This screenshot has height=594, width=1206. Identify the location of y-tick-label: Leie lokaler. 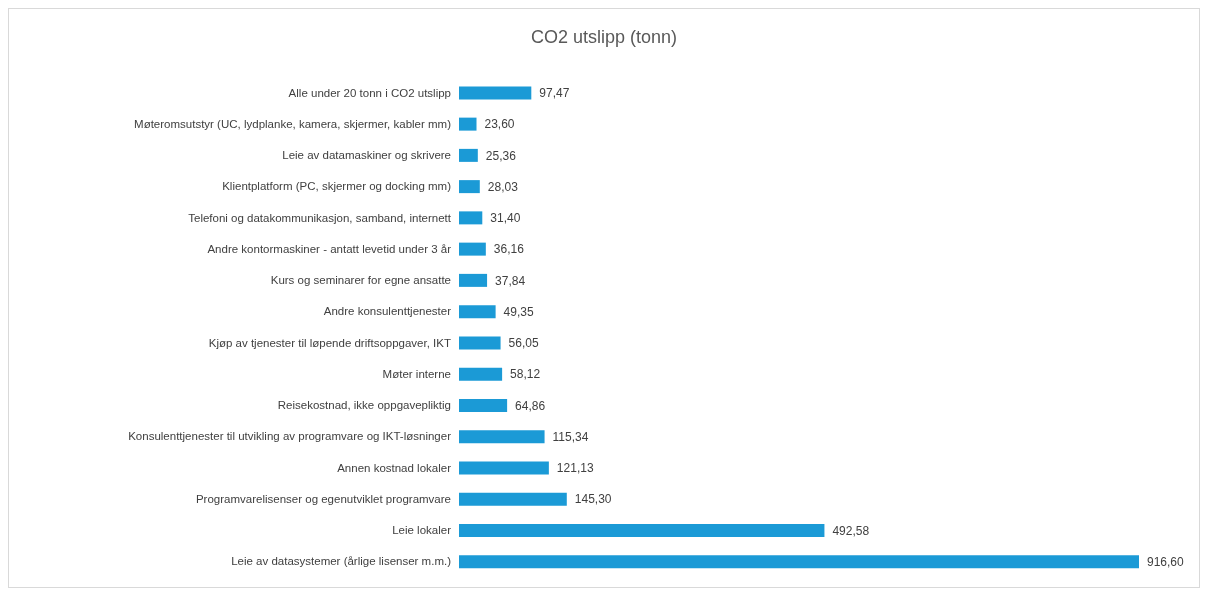
(422, 530).